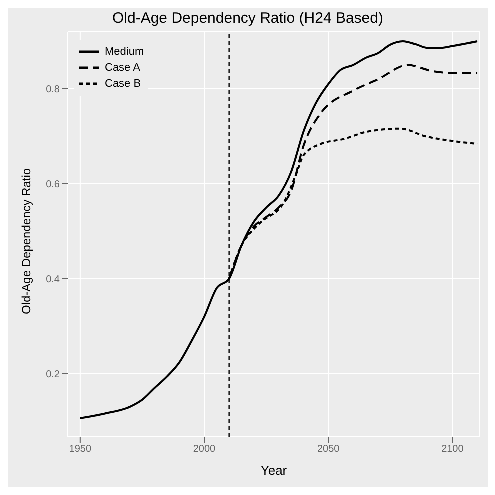  What do you see at coordinates (204, 450) in the screenshot?
I see `x-tick-label: 2000` at bounding box center [204, 450].